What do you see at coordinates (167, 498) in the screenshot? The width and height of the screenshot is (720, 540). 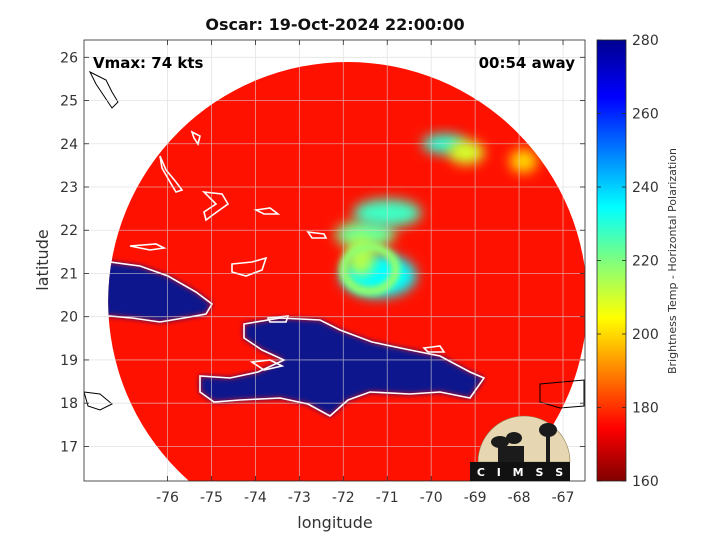 I see `x-tick-label: -76` at bounding box center [167, 498].